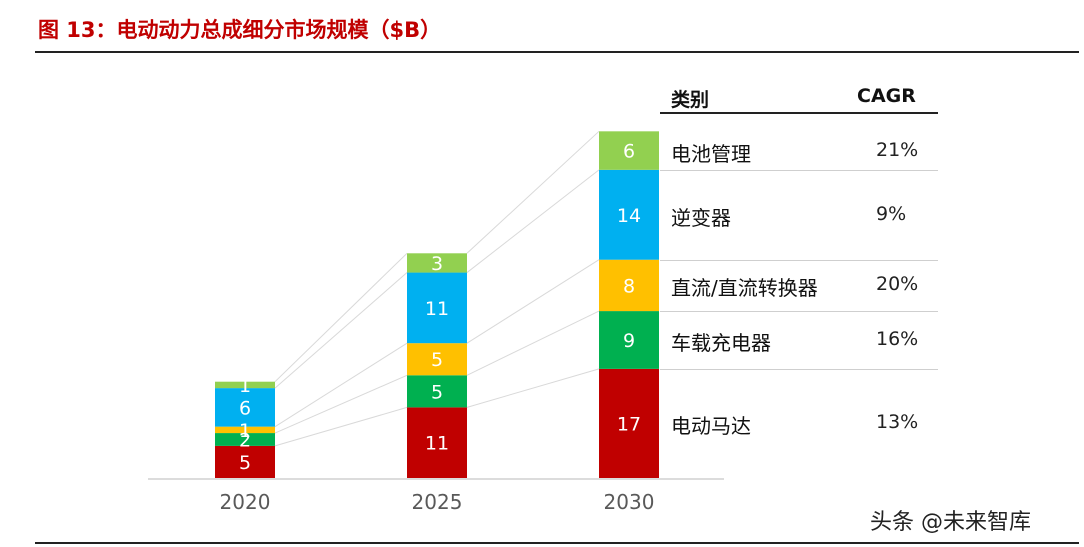 The image size is (1084, 547). I want to click on bottom-rule, so click(557, 543).